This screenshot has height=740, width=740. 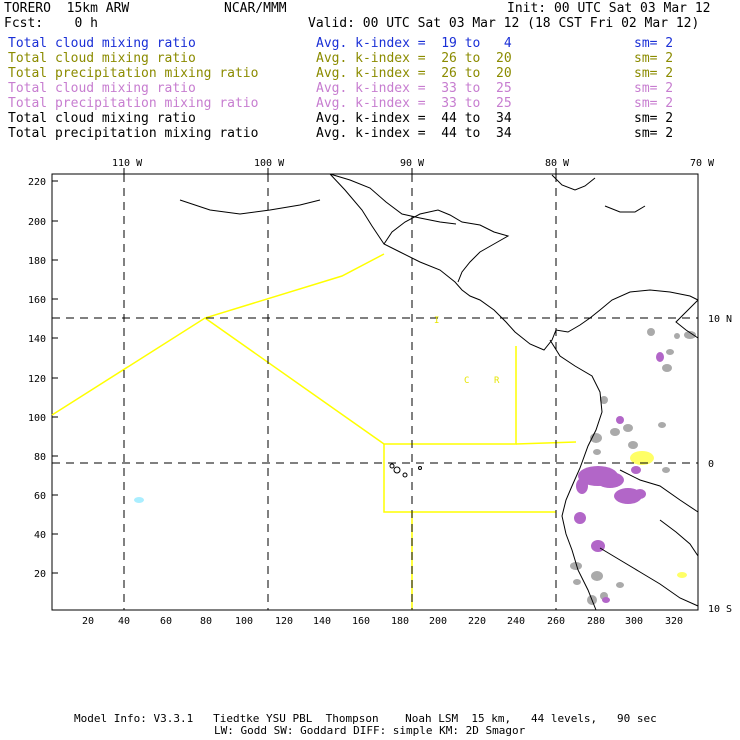 I want to click on region-label: I, so click(x=436, y=321).